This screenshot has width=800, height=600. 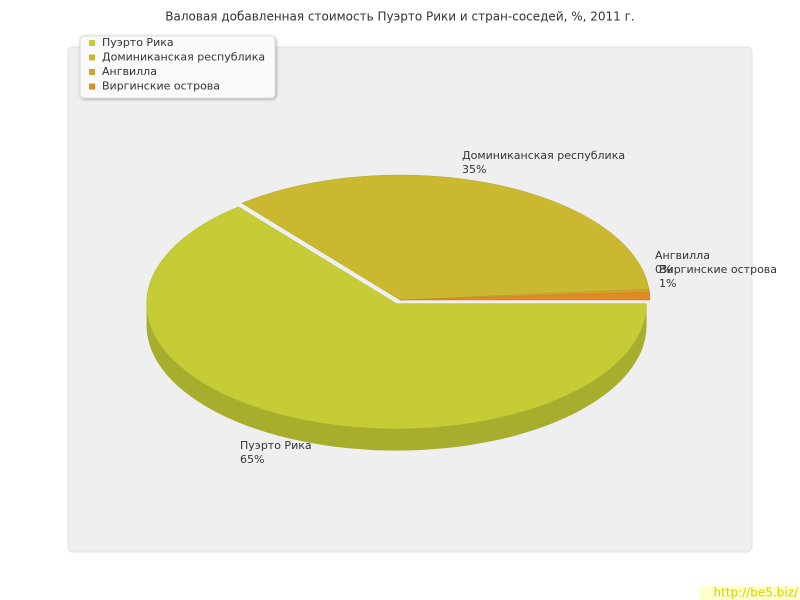 I want to click on slice-value-label: 35%, so click(x=474, y=169).